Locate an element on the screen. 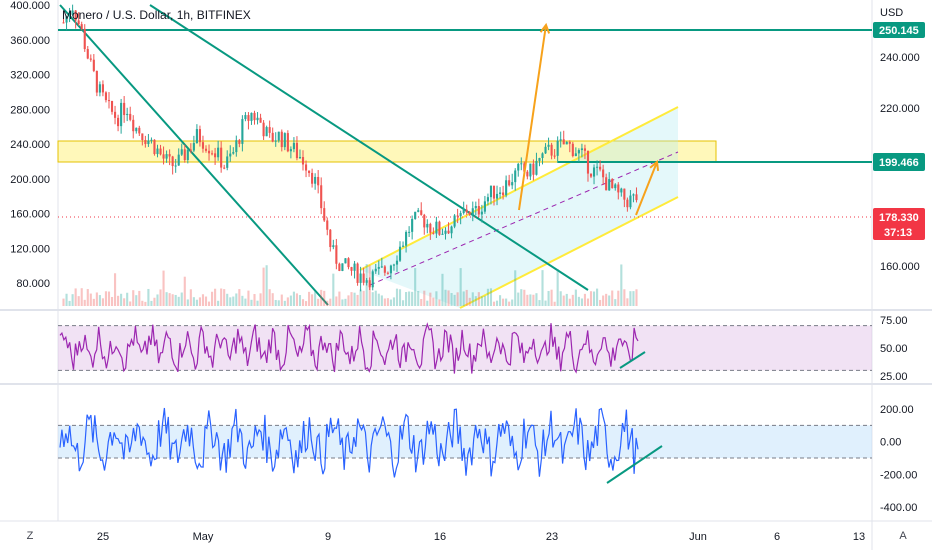 This screenshot has width=932, height=550. rsi-panel is located at coordinates (465, 348).